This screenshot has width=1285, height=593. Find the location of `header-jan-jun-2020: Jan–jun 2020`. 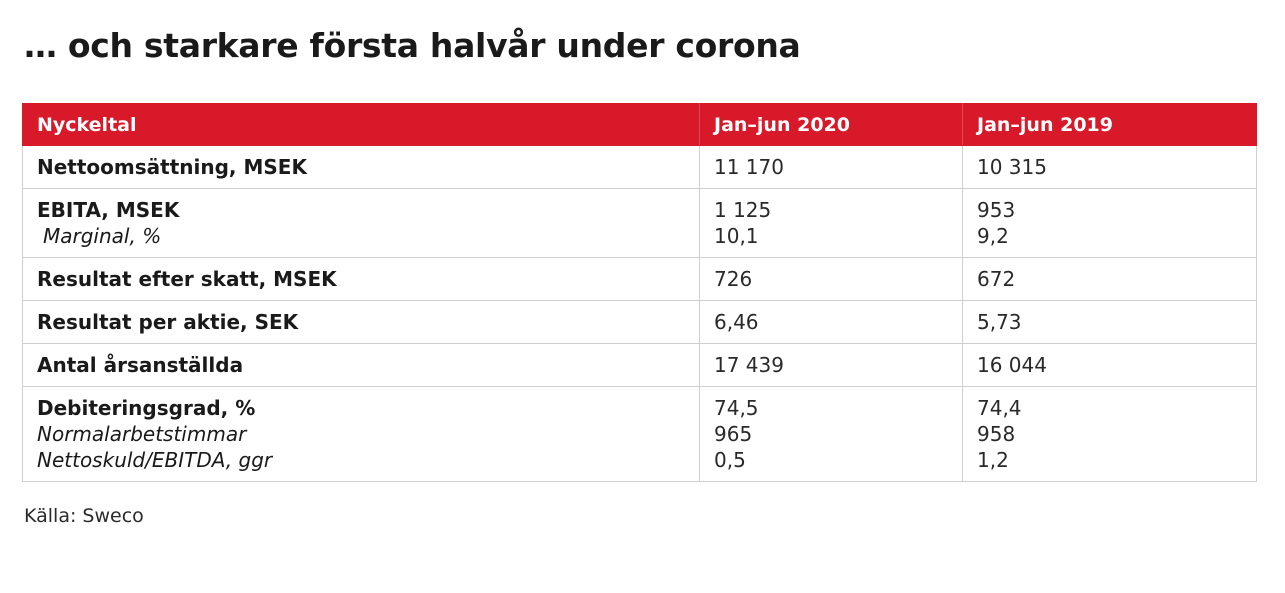

header-jan-jun-2020: Jan–jun 2020 is located at coordinates (831, 124).